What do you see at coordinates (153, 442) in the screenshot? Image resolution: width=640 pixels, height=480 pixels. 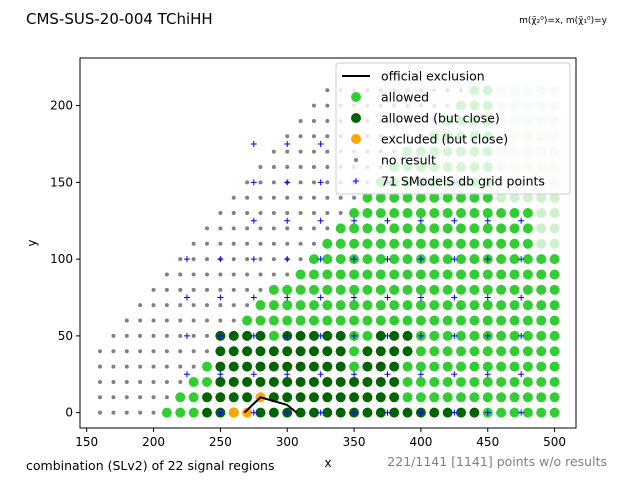 I see `x-tick-label: 200` at bounding box center [153, 442].